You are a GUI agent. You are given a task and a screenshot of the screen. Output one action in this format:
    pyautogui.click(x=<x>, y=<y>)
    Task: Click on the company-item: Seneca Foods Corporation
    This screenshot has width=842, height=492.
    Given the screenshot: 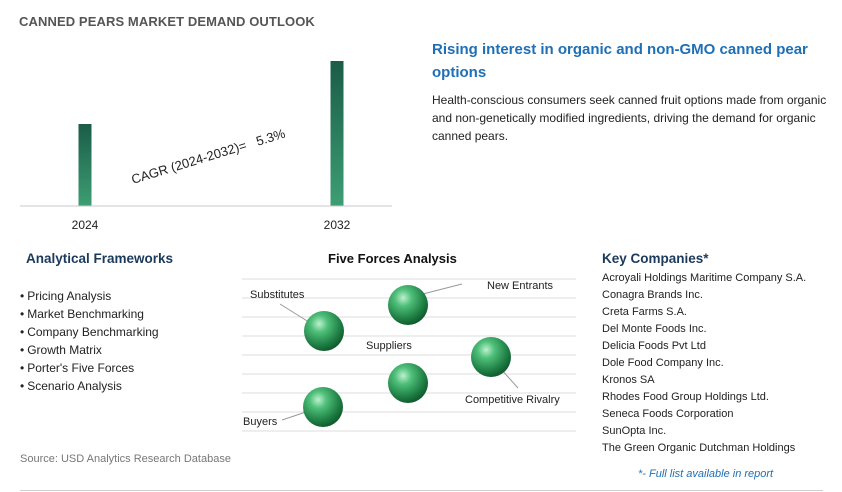 What is the action you would take?
    pyautogui.click(x=668, y=414)
    